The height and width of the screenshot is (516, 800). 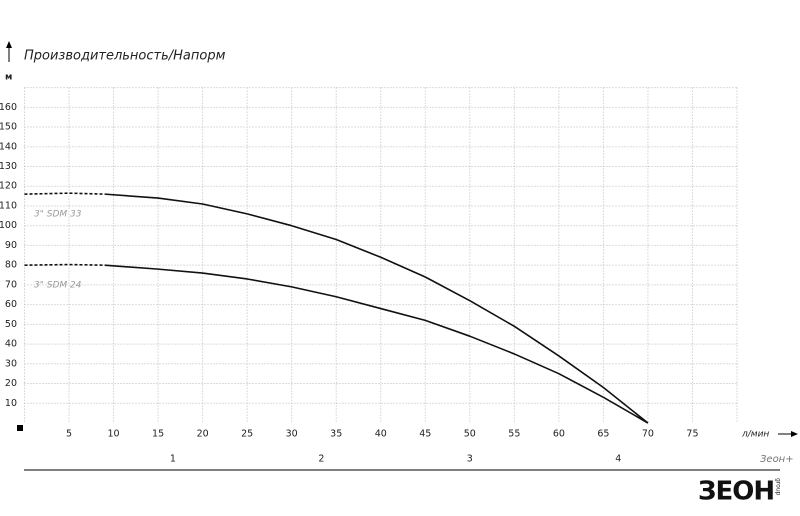 What do you see at coordinates (58, 215) in the screenshot?
I see `series-label: 3" SDM 33` at bounding box center [58, 215].